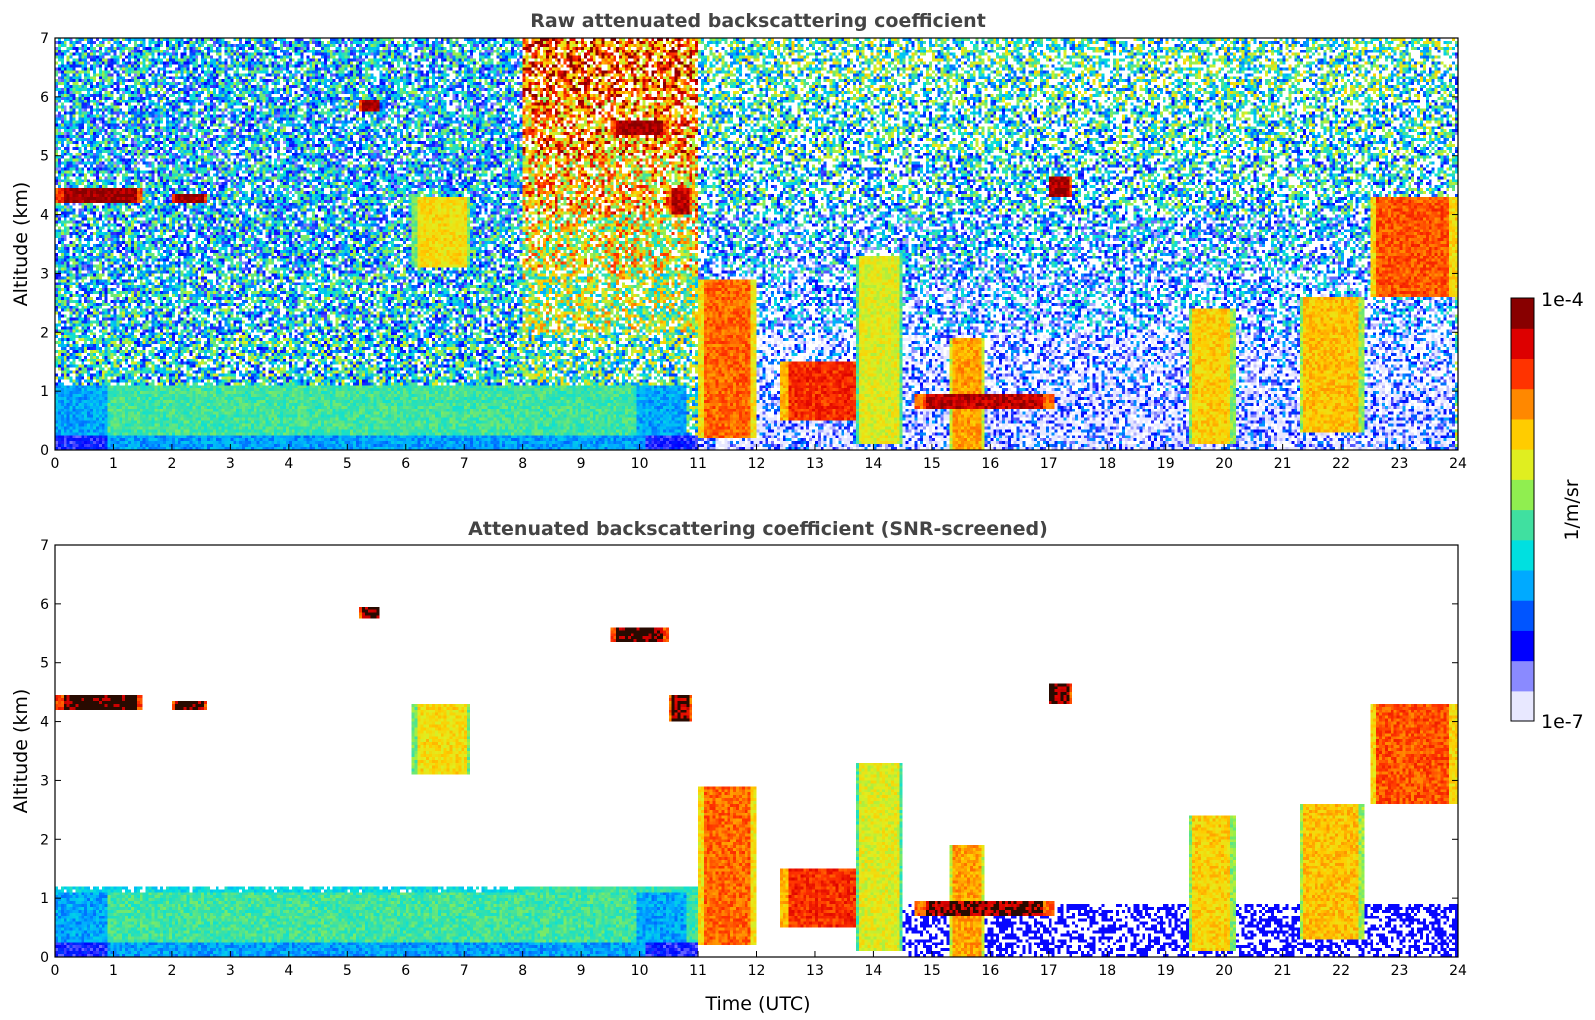 This screenshot has height=1020, width=1595. What do you see at coordinates (1572, 509) in the screenshot?
I see `colorbar-unit-label: 1/m/sr` at bounding box center [1572, 509].